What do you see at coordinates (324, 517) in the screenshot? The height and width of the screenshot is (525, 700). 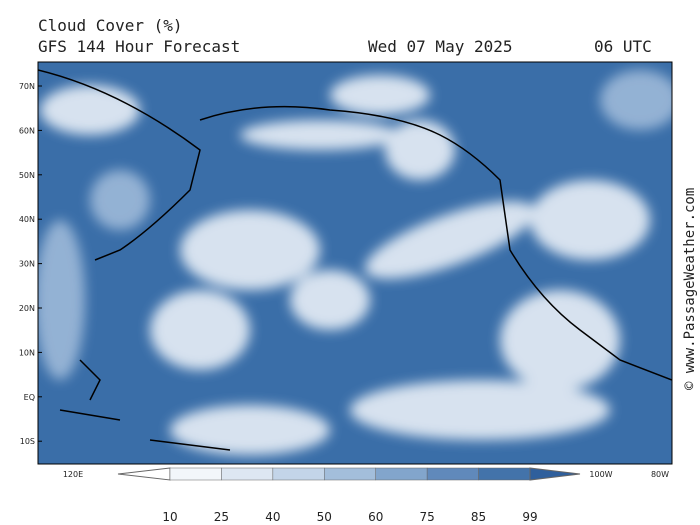 I see `colorbar-label: 50` at bounding box center [324, 517].